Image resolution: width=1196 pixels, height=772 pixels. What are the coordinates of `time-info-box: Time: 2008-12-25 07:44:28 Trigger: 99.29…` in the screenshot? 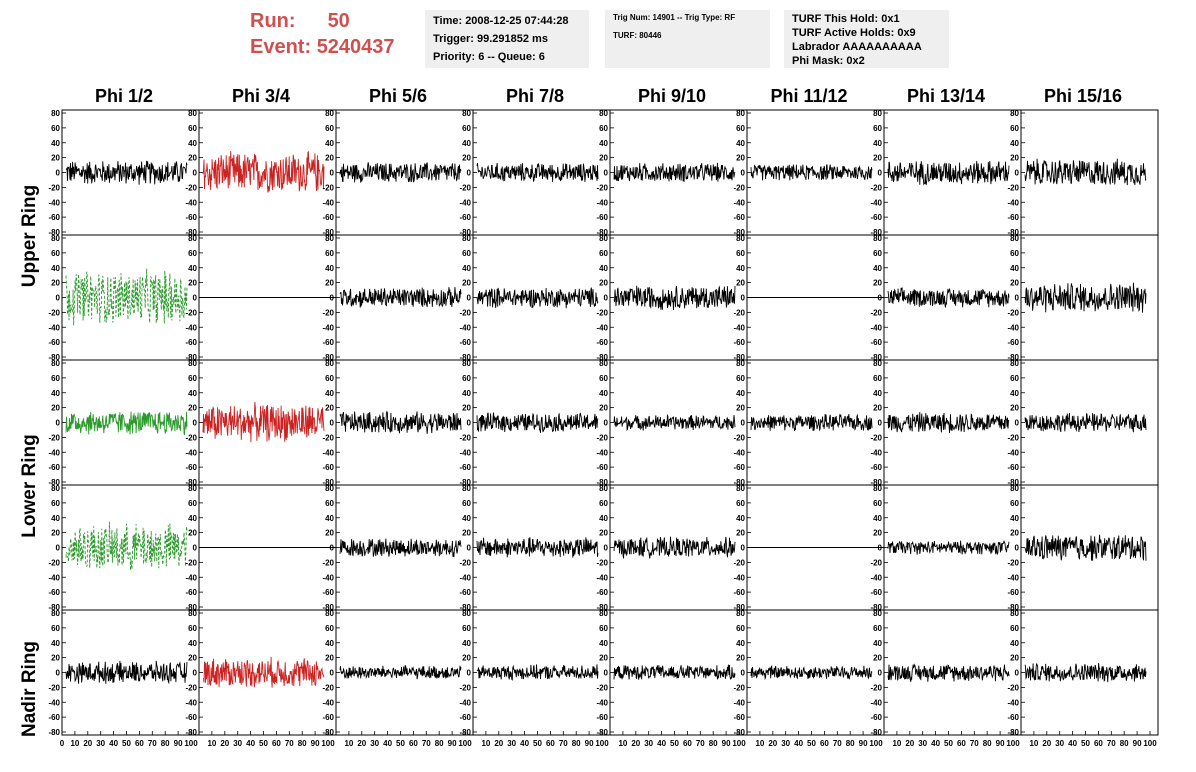 It's located at (507, 39).